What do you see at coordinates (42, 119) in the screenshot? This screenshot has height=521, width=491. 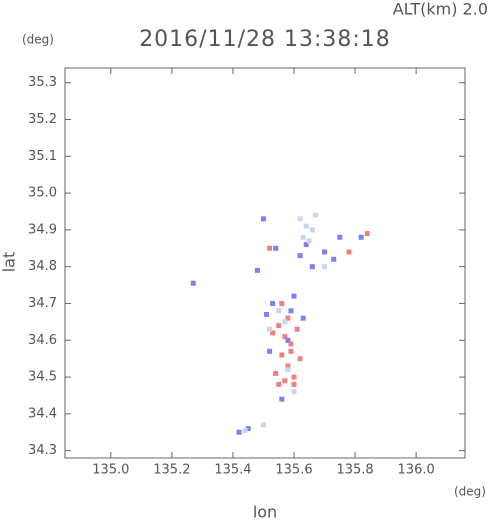 I see `y-tick-label: 35.2` at bounding box center [42, 119].